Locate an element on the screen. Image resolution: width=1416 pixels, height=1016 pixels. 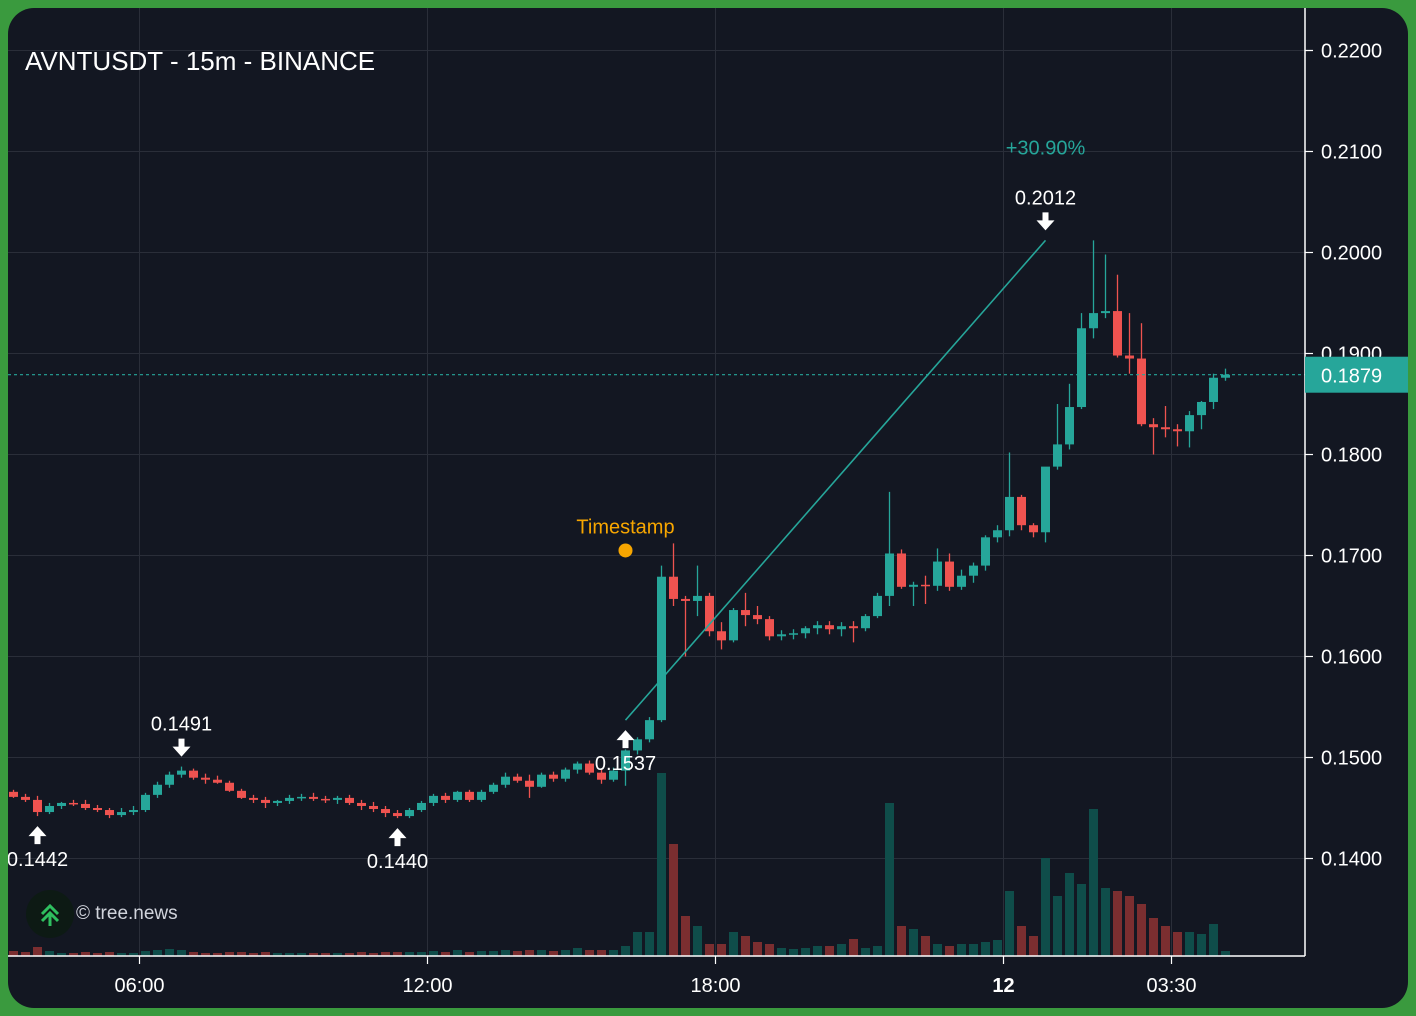
arrow-down-icon is located at coordinates (181, 747).